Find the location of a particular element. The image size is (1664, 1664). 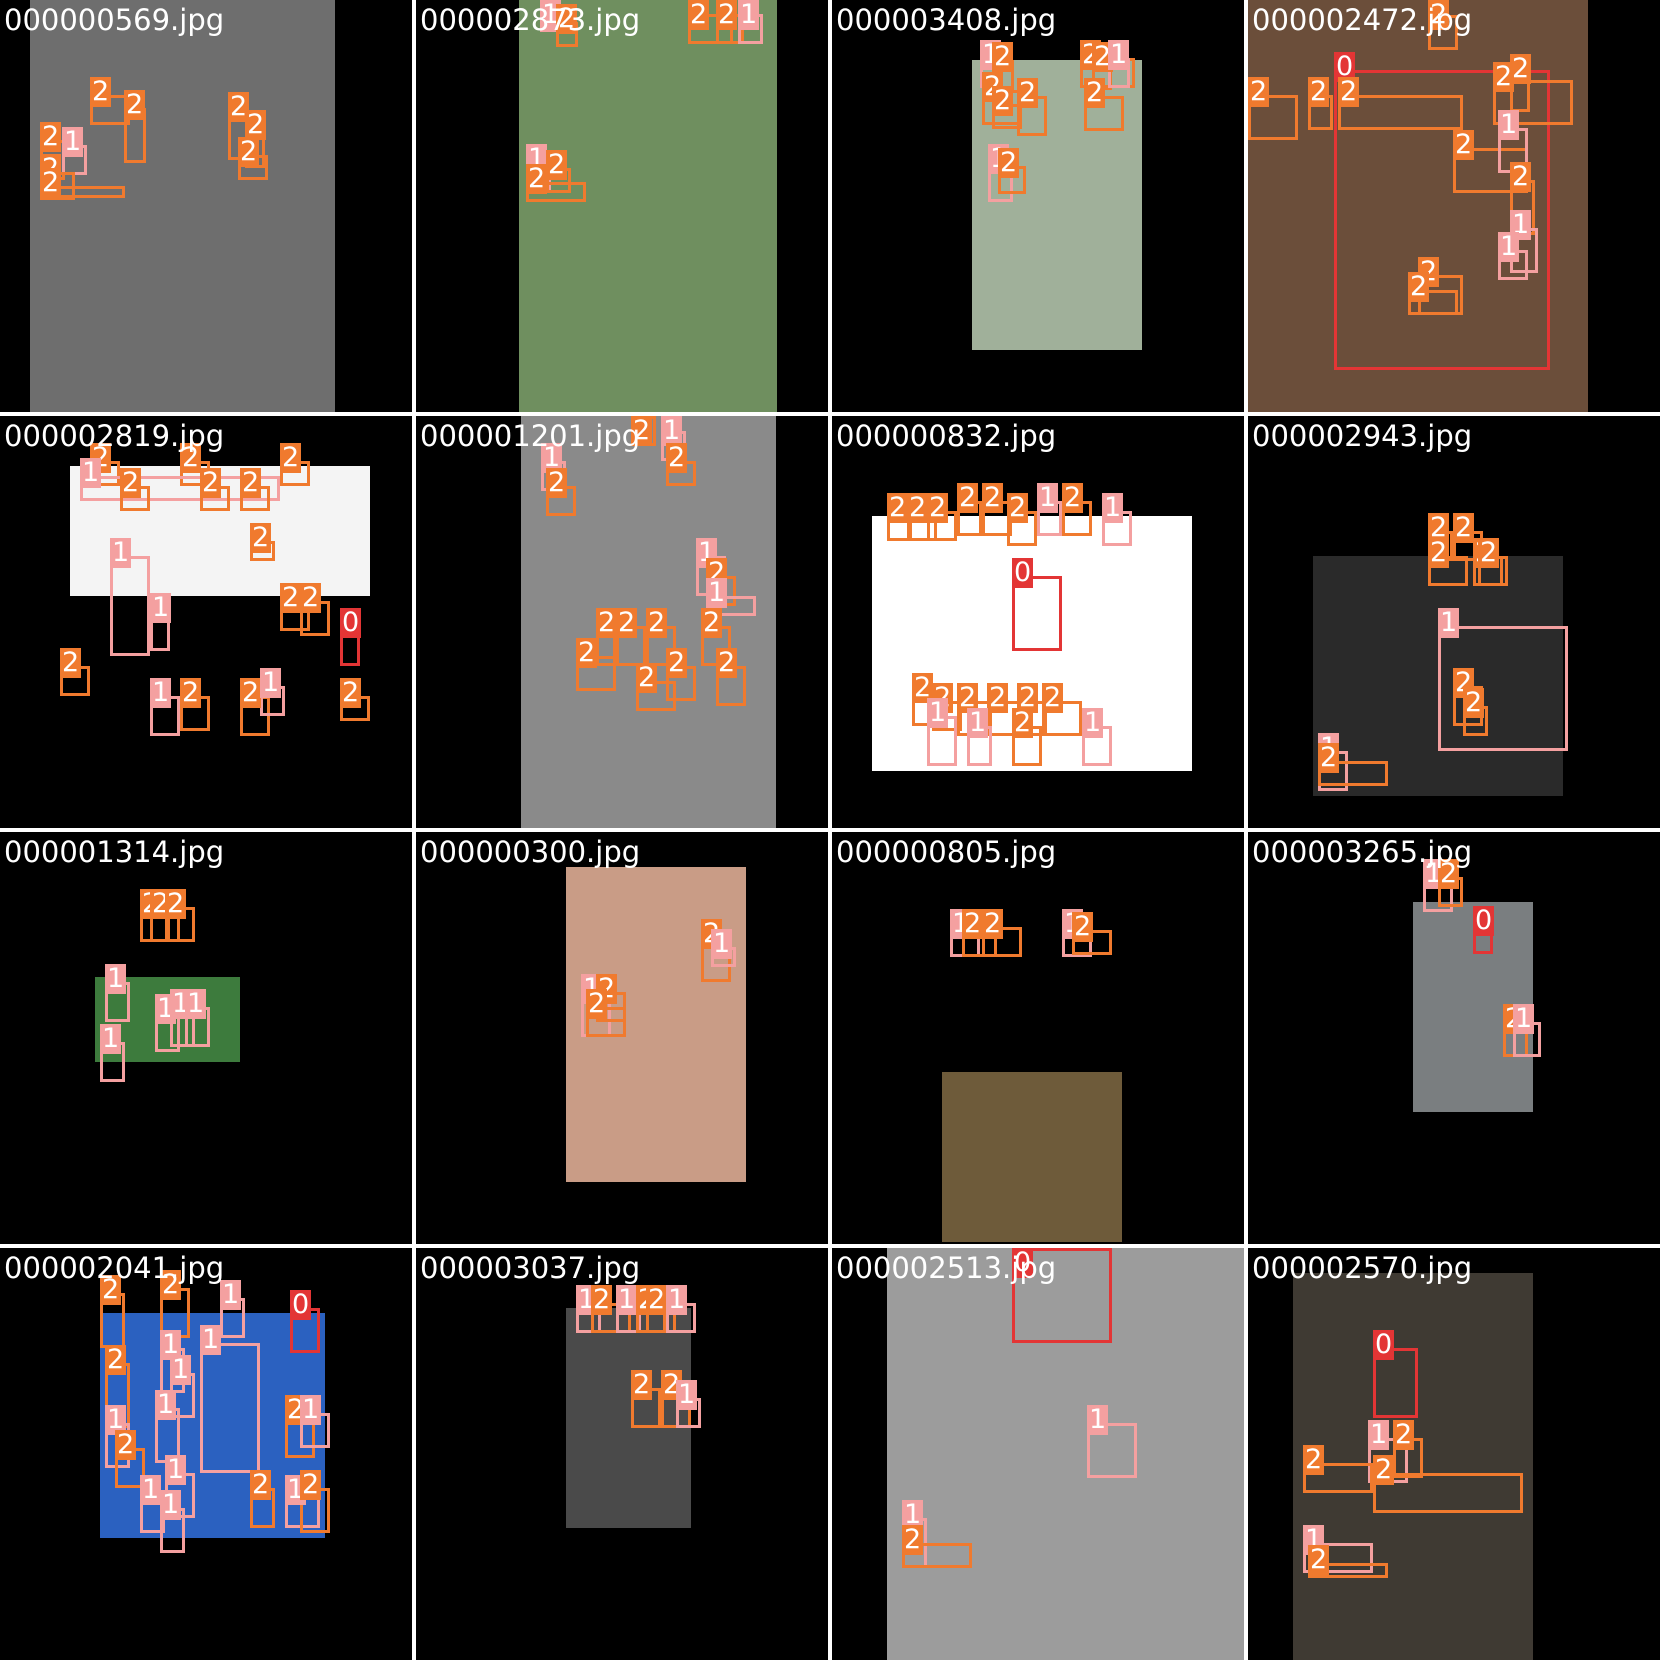

mosaic-tile: 000002513.jpg 0 1 1 2 is located at coordinates (1038, 1454).